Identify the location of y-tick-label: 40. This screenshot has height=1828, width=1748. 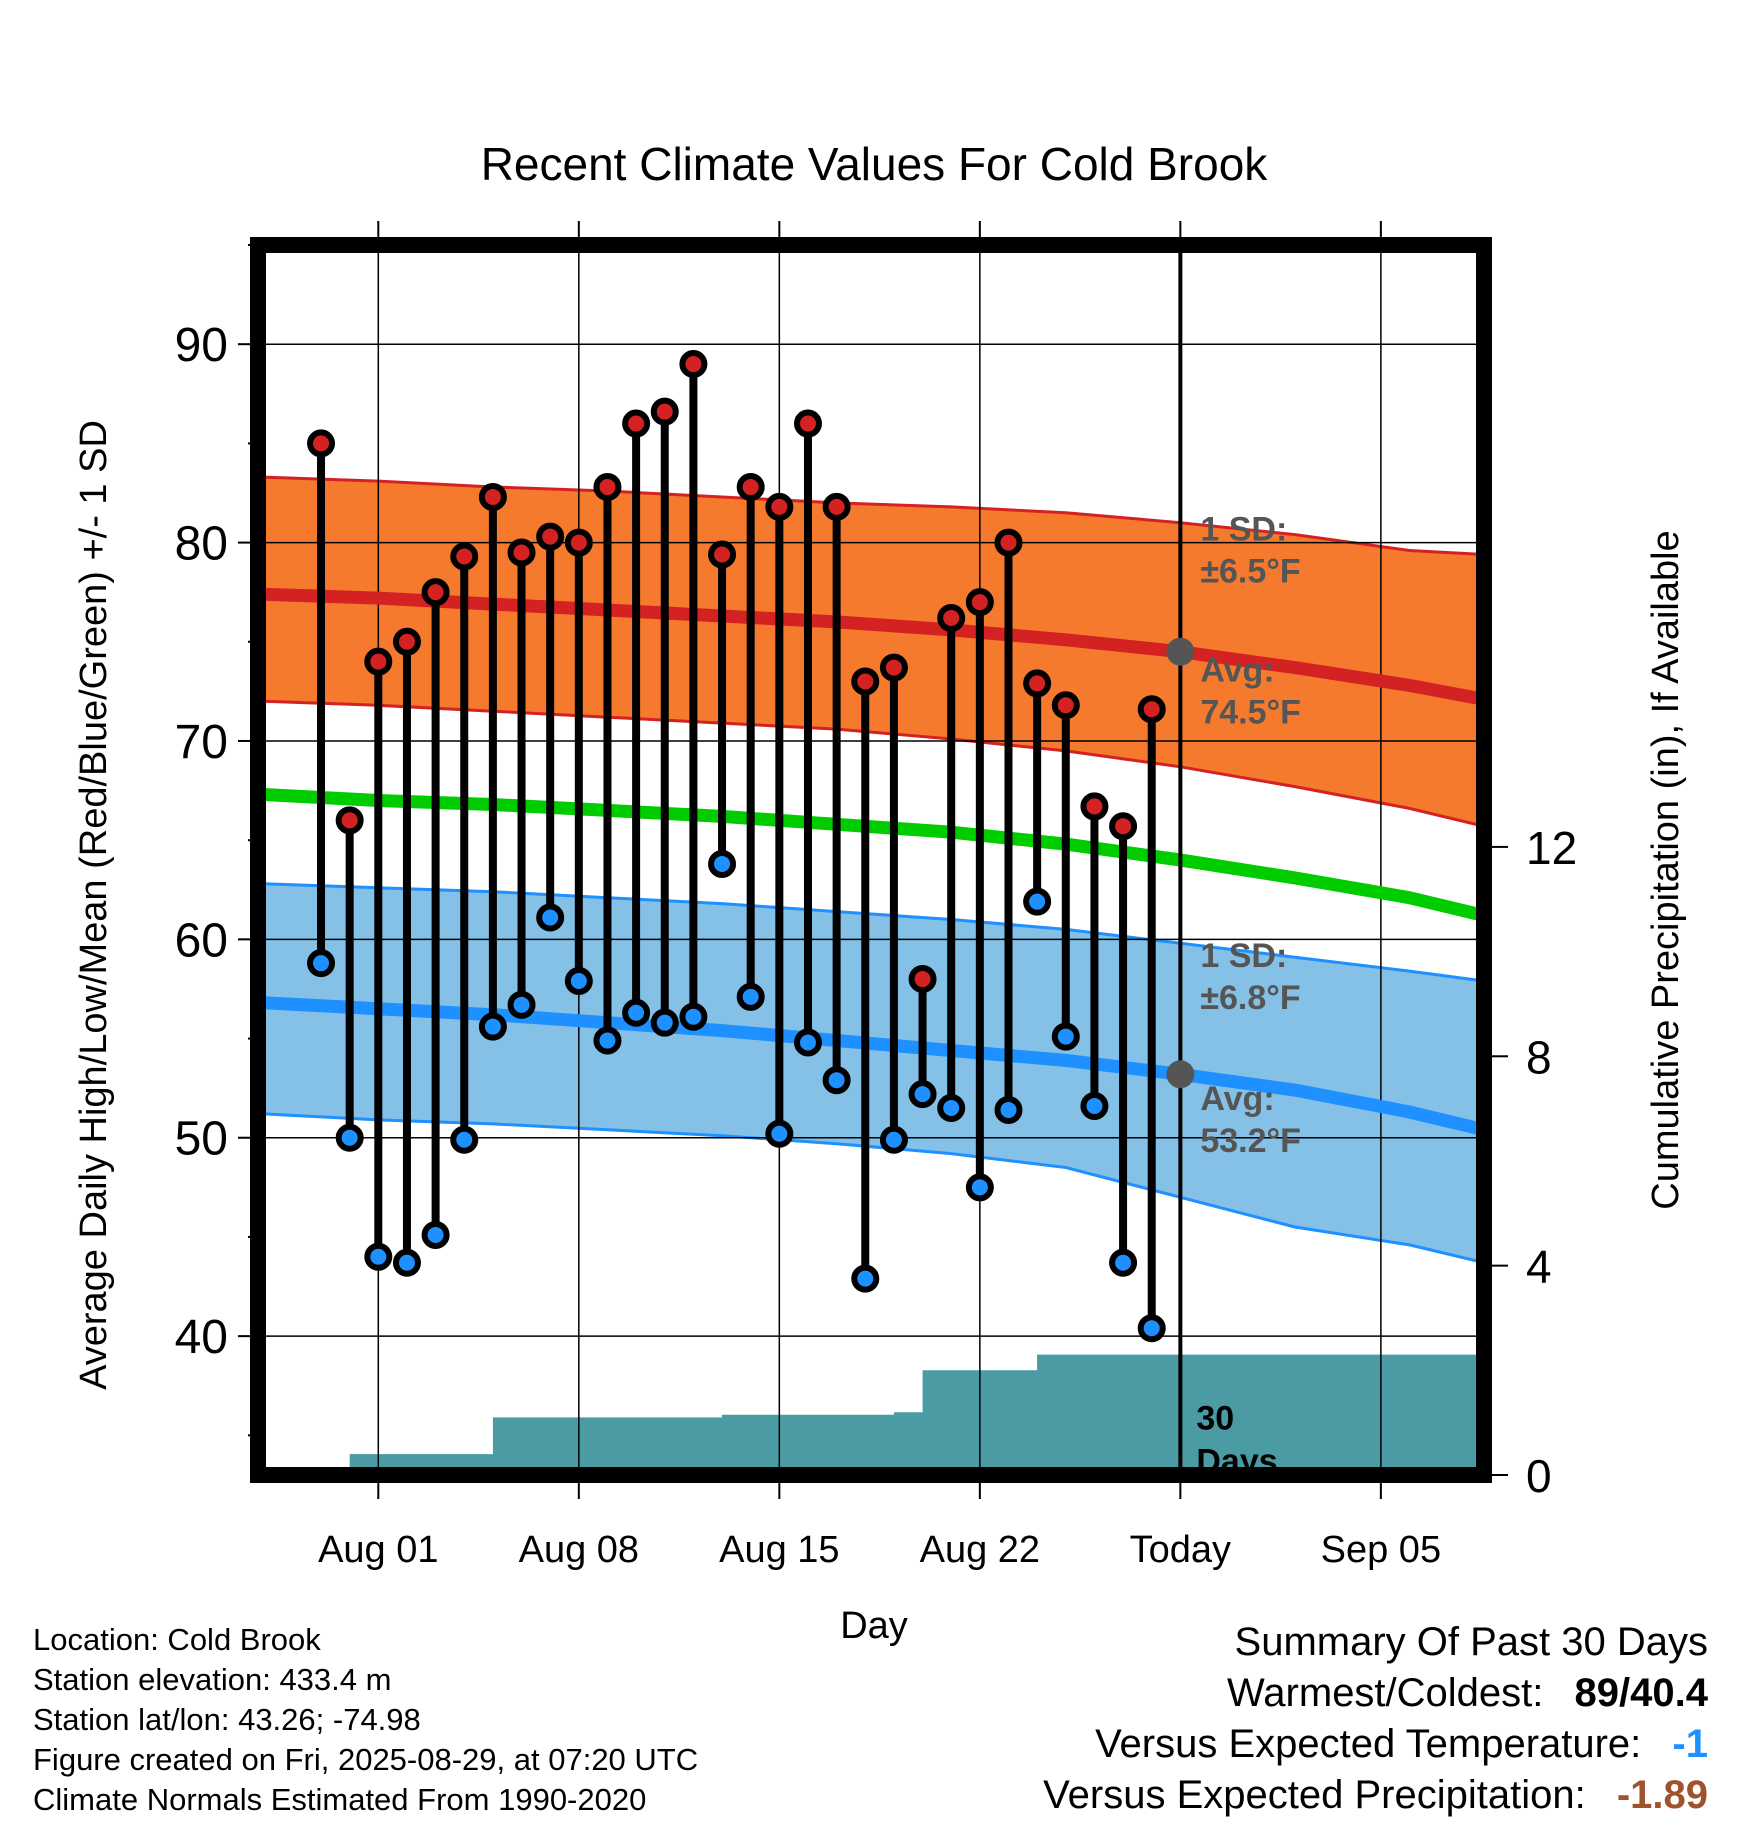
(201, 1337).